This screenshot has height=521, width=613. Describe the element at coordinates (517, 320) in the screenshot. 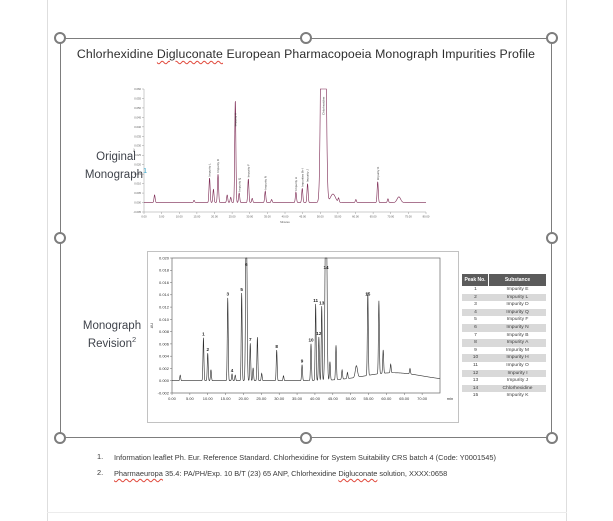

I see `substance-cell: Impurity F` at that location.